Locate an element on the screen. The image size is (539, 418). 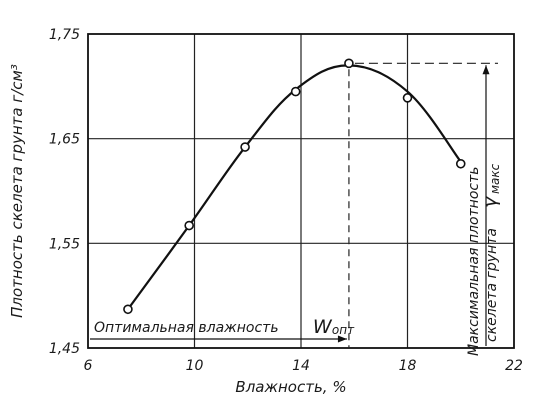
y-tick-label: 1,55 is located at coordinates (64, 244).